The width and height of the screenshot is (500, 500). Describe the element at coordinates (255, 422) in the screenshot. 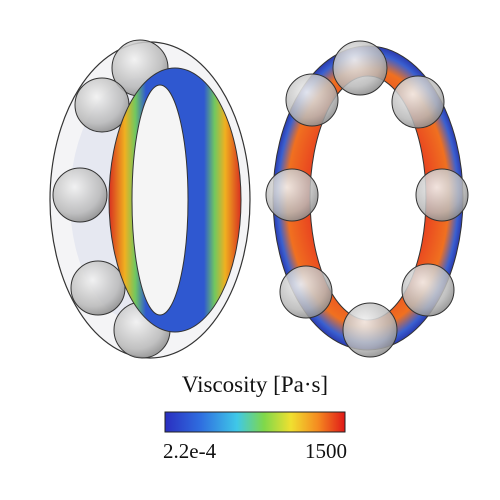

I see `colorbar-gradient` at that location.